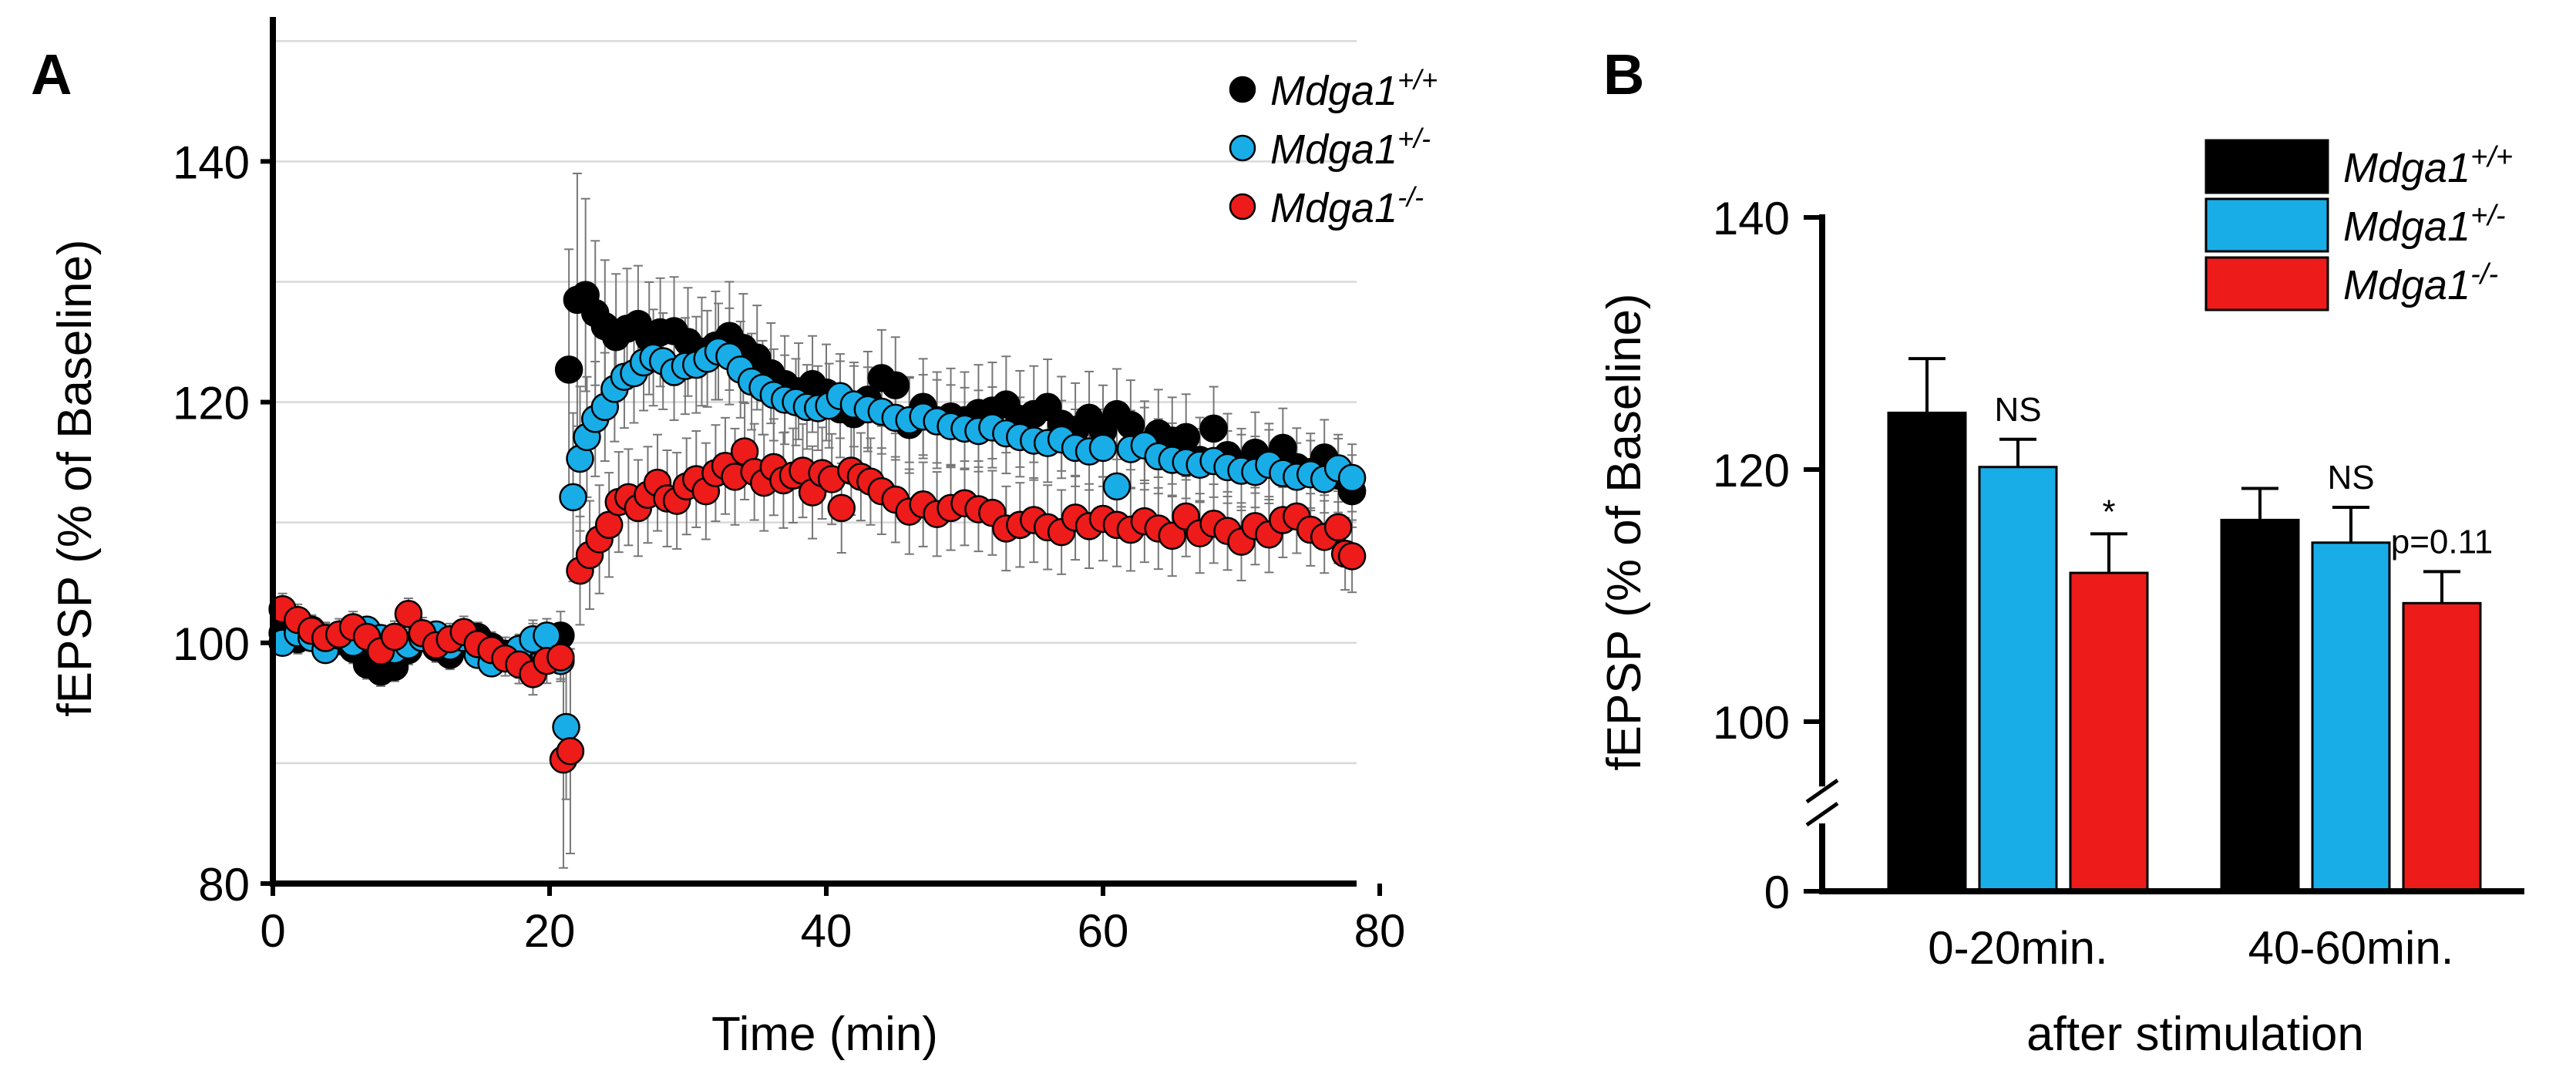  Describe the element at coordinates (1103, 931) in the screenshot. I see `panel-a-x-tick-label: 60` at that location.